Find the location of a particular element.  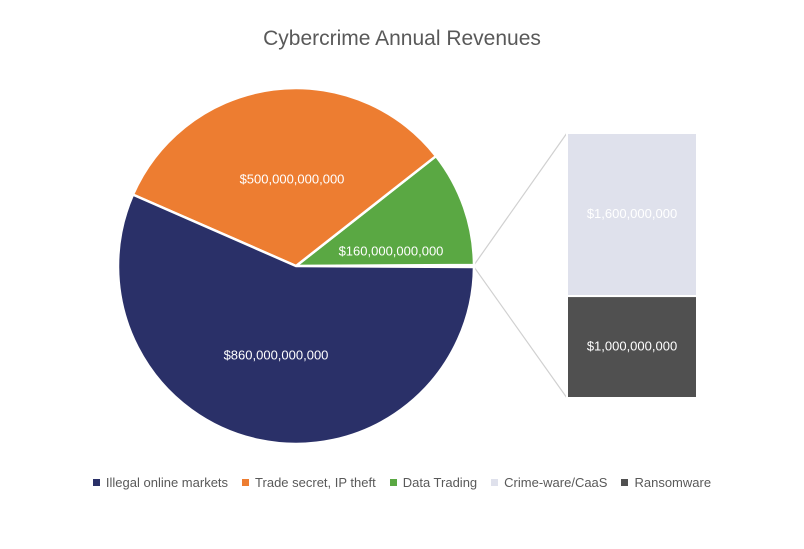

data-label-crime-ware-caas: $1,600,000,000 is located at coordinates (632, 213).